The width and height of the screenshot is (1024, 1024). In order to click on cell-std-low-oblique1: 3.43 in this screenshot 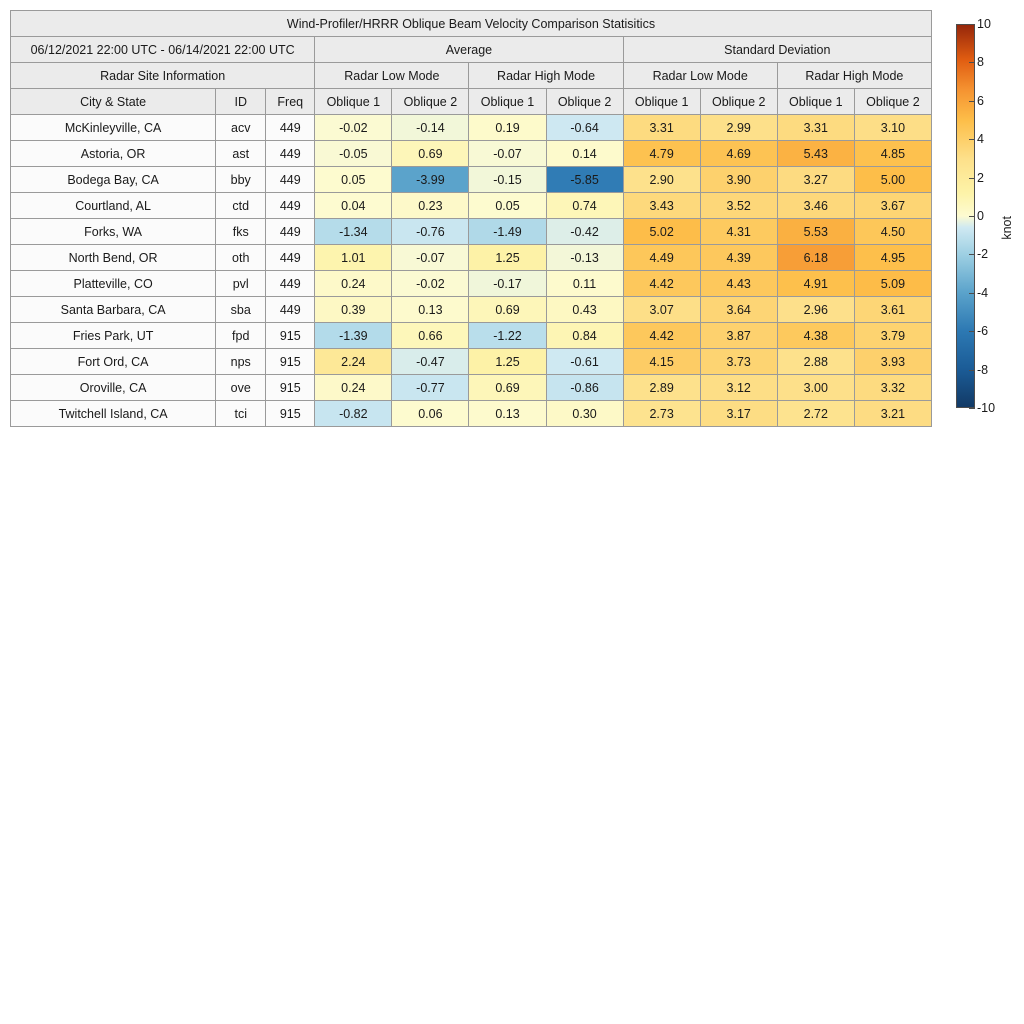, I will do `click(661, 205)`.